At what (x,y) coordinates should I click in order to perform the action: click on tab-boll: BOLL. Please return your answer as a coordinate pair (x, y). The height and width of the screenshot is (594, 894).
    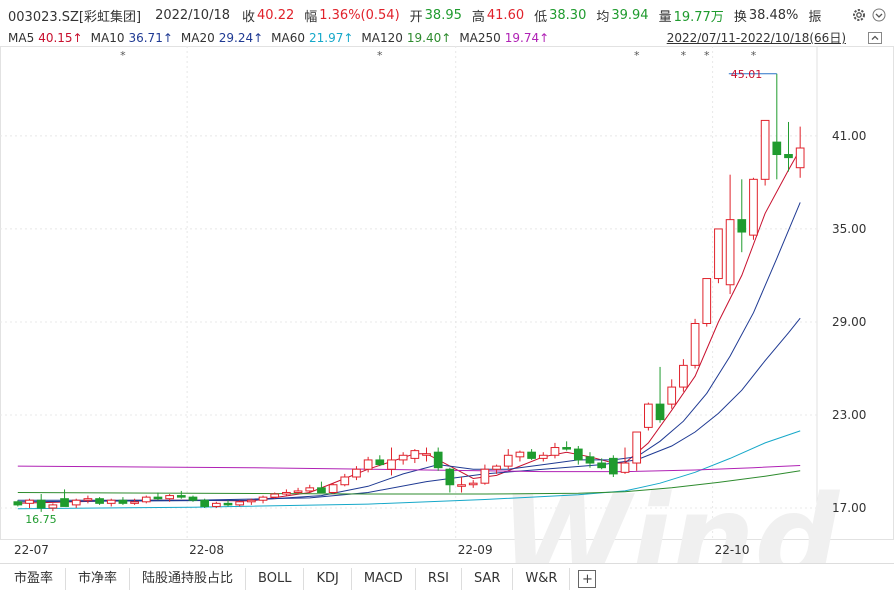
    Looking at the image, I should click on (275, 579).